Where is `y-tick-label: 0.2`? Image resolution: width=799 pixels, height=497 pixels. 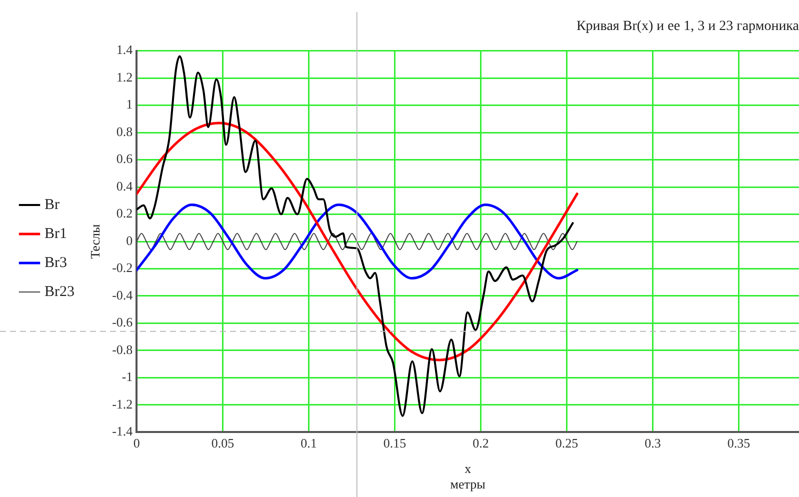 y-tick-label: 0.2 is located at coordinates (124, 213).